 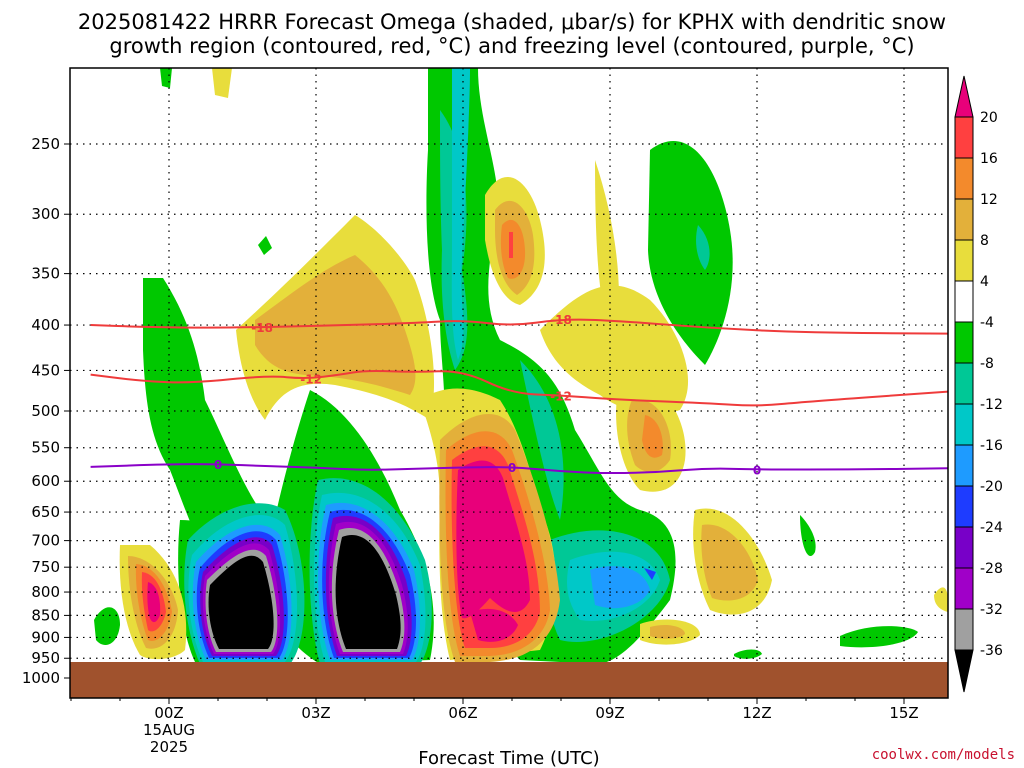 I want to click on colorbar-tick-label: -8, so click(x=987, y=364).